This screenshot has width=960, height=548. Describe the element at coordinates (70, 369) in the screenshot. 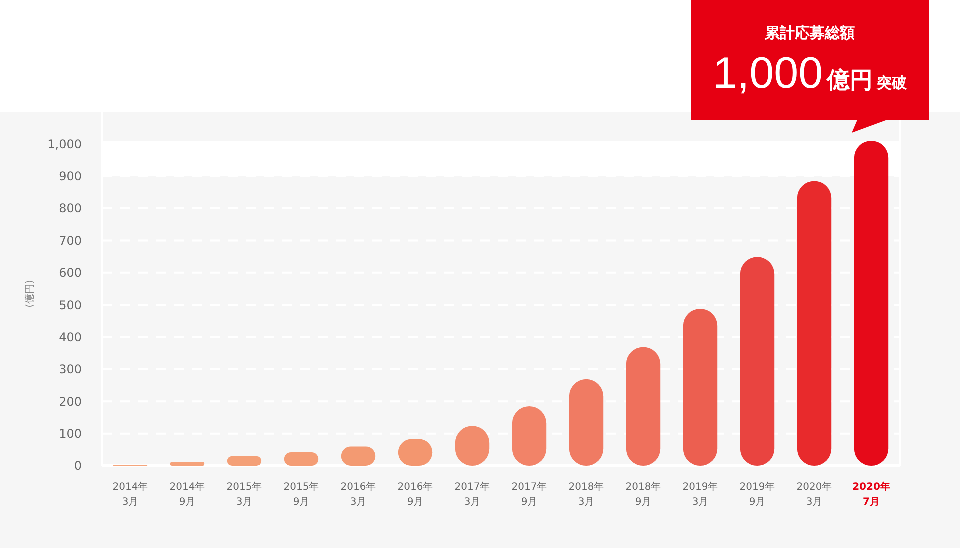

I see `y-tick-label: 300` at that location.